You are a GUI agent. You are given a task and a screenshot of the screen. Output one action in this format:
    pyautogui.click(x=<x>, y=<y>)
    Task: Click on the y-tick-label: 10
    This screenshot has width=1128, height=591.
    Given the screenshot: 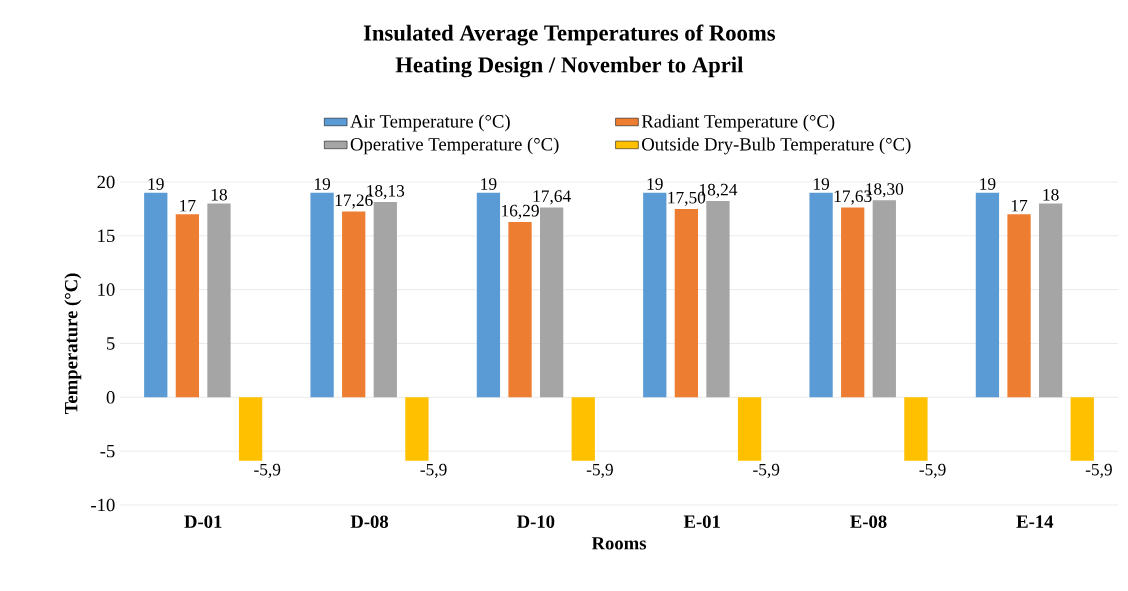 What is the action you would take?
    pyautogui.click(x=106, y=289)
    